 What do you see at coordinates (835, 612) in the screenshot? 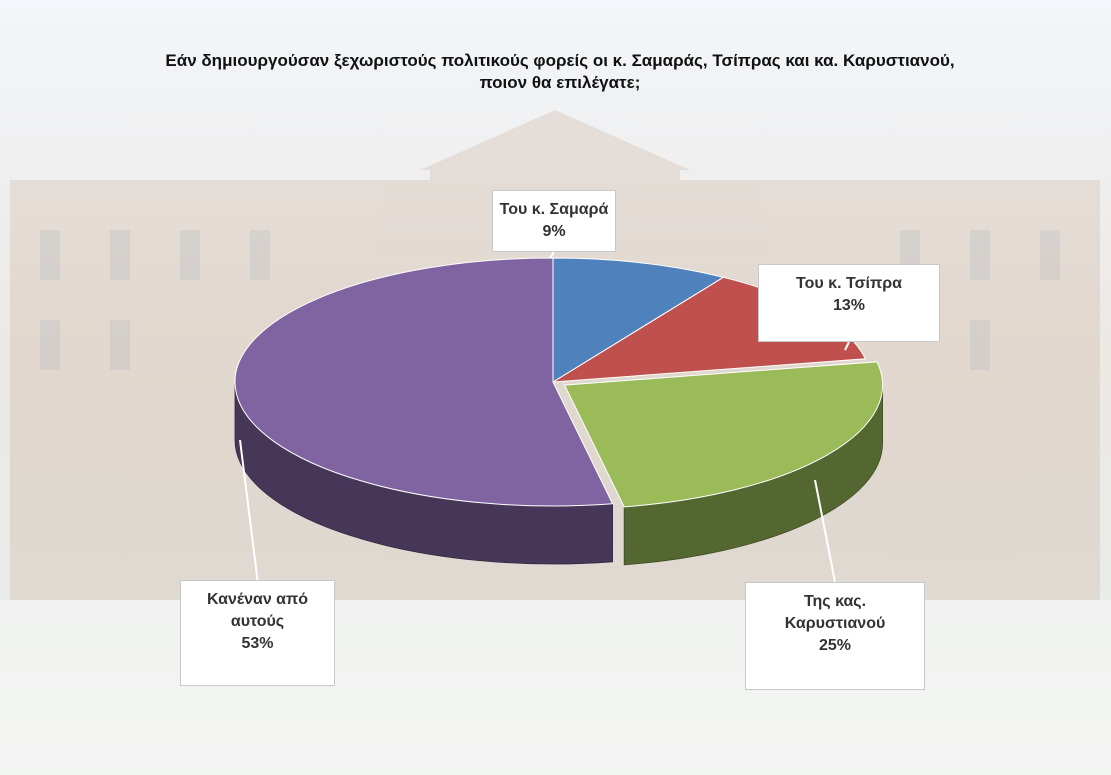
I see `category: Της κας. Καρυστιανού` at bounding box center [835, 612].